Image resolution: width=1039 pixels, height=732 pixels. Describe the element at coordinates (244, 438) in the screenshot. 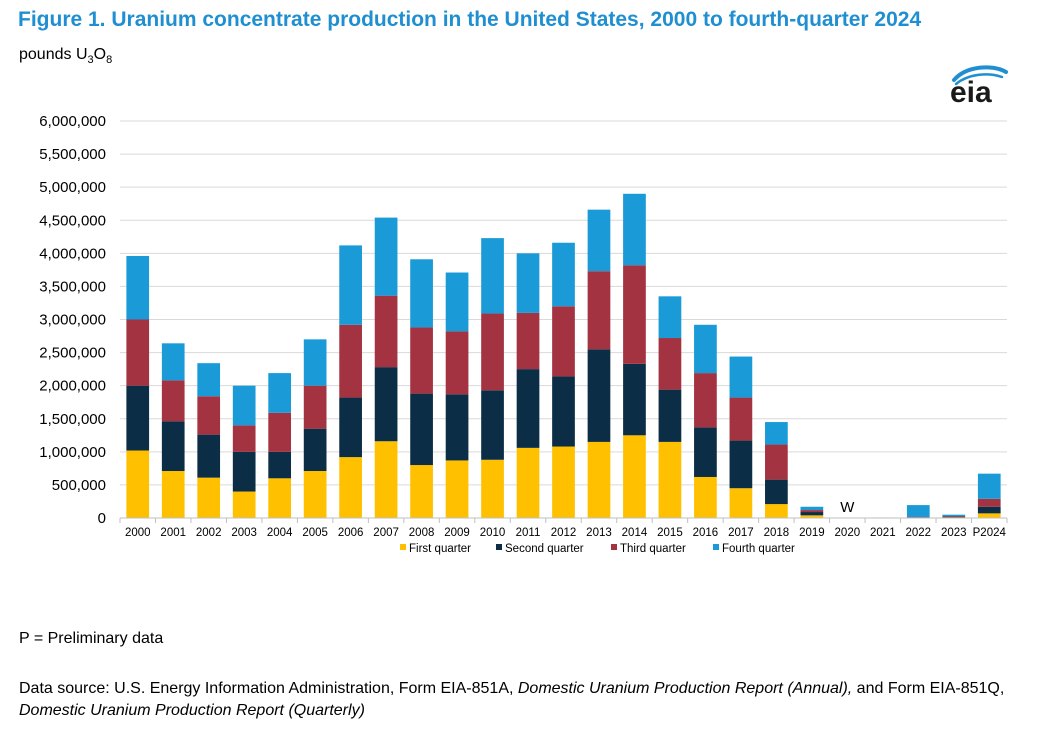

I see `bar-2003-q3` at that location.